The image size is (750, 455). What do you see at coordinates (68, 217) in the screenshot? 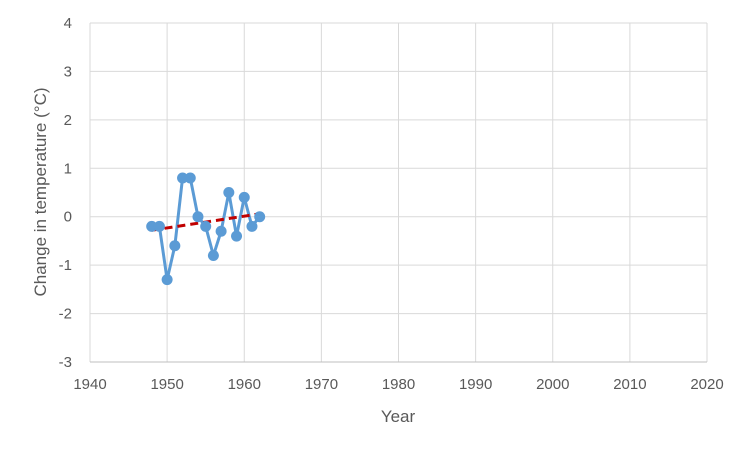
I see `y-tick-label: 0` at bounding box center [68, 217].